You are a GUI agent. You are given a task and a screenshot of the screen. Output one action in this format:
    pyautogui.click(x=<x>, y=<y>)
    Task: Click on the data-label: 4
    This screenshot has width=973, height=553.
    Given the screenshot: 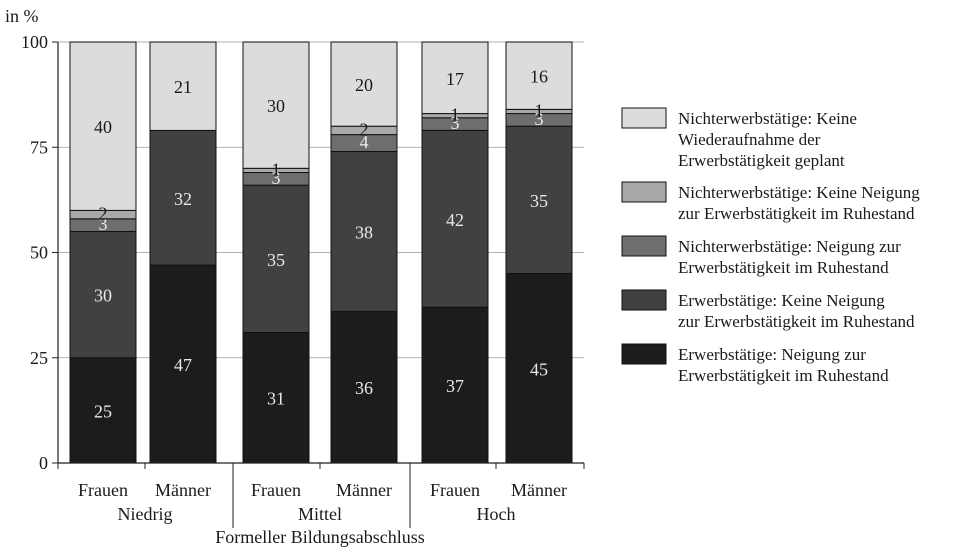 What is the action you would take?
    pyautogui.click(x=364, y=142)
    